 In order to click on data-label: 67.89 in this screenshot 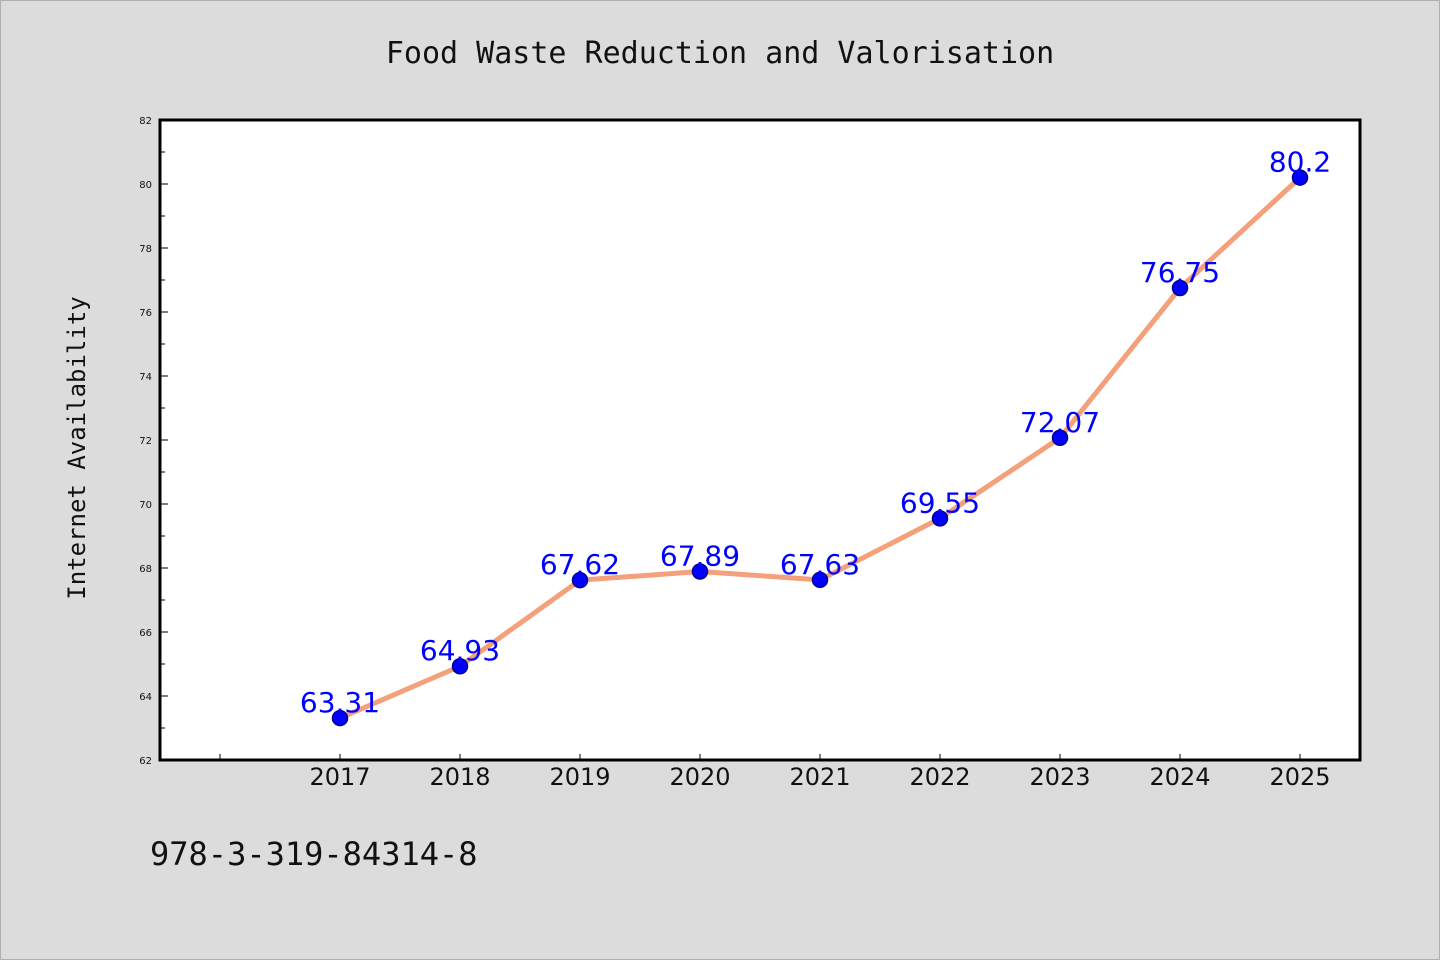, I will do `click(700, 556)`.